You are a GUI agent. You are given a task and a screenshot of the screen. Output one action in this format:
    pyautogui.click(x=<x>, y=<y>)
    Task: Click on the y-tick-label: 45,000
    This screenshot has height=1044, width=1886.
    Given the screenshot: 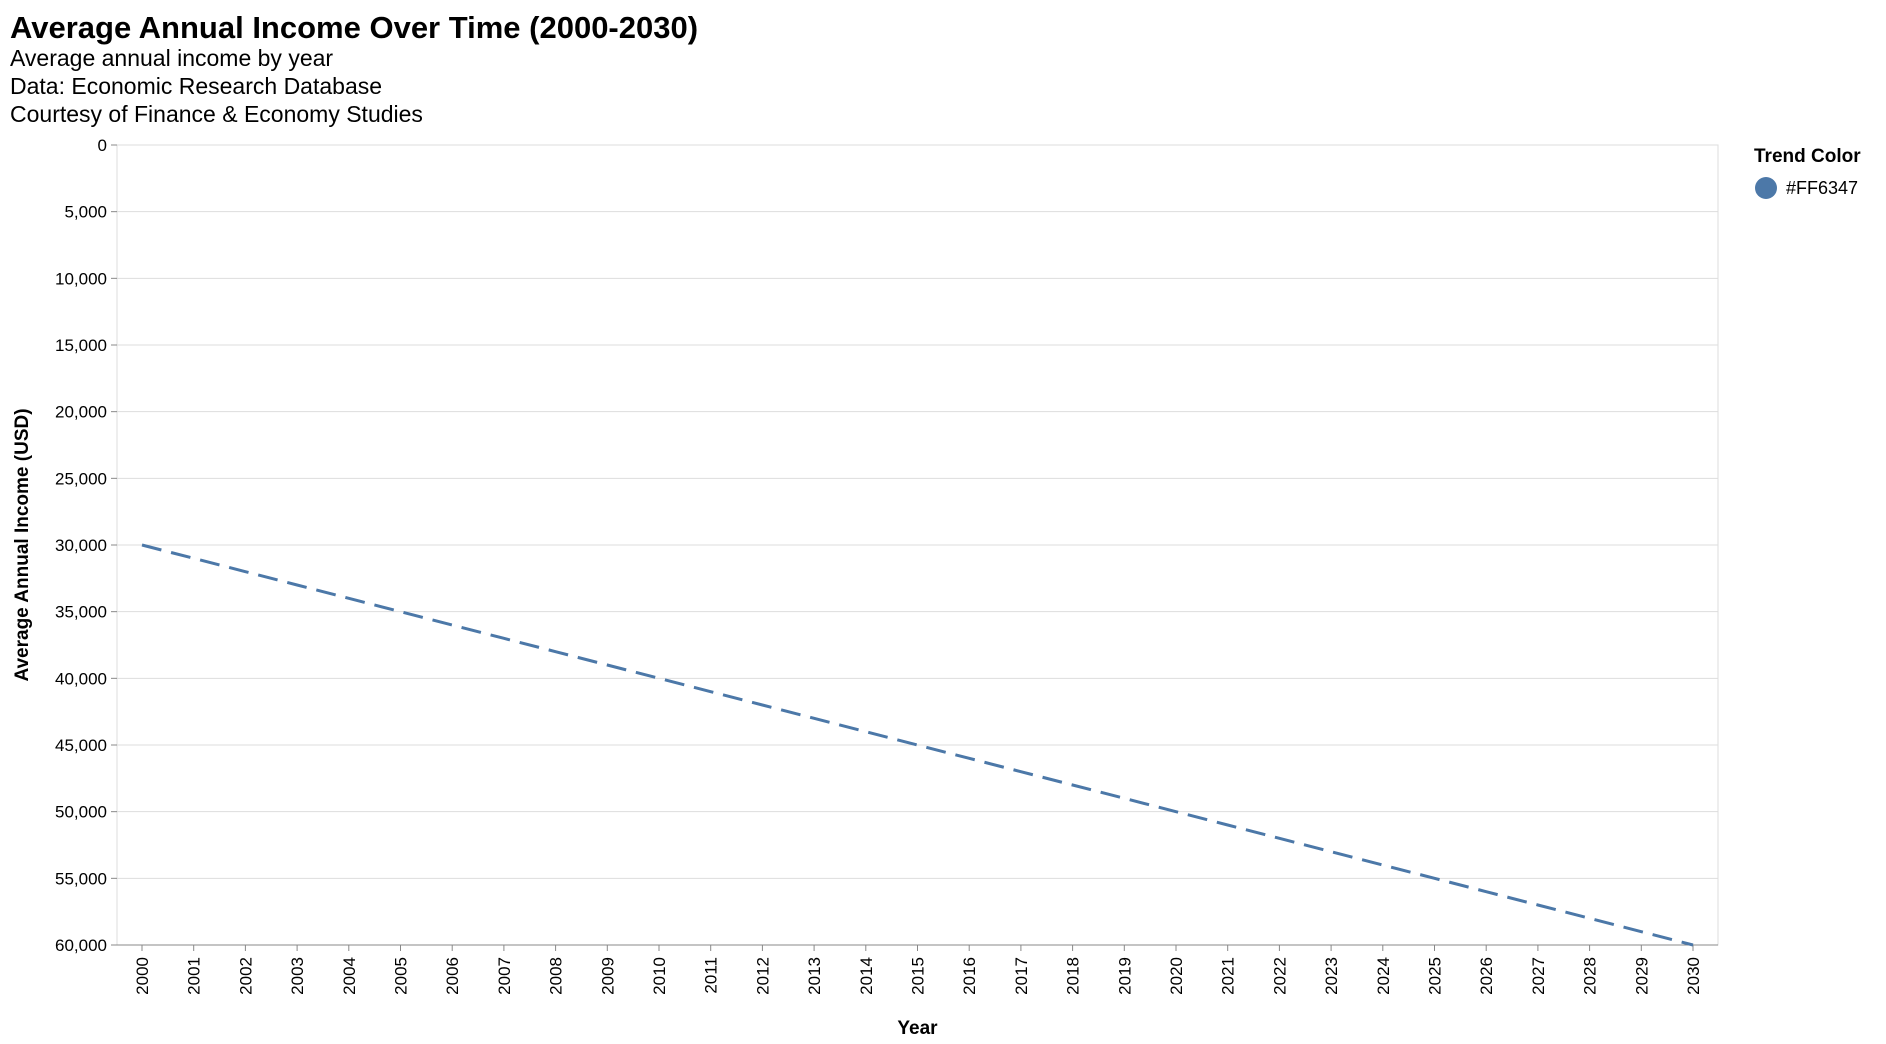 What is the action you would take?
    pyautogui.click(x=81, y=745)
    